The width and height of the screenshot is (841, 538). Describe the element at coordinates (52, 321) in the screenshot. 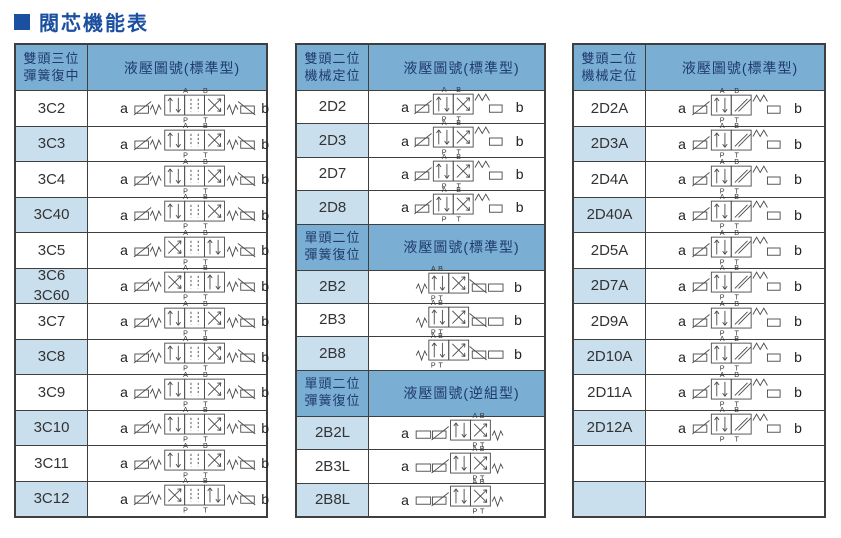

I see `valve-code-cell: 3C7` at that location.